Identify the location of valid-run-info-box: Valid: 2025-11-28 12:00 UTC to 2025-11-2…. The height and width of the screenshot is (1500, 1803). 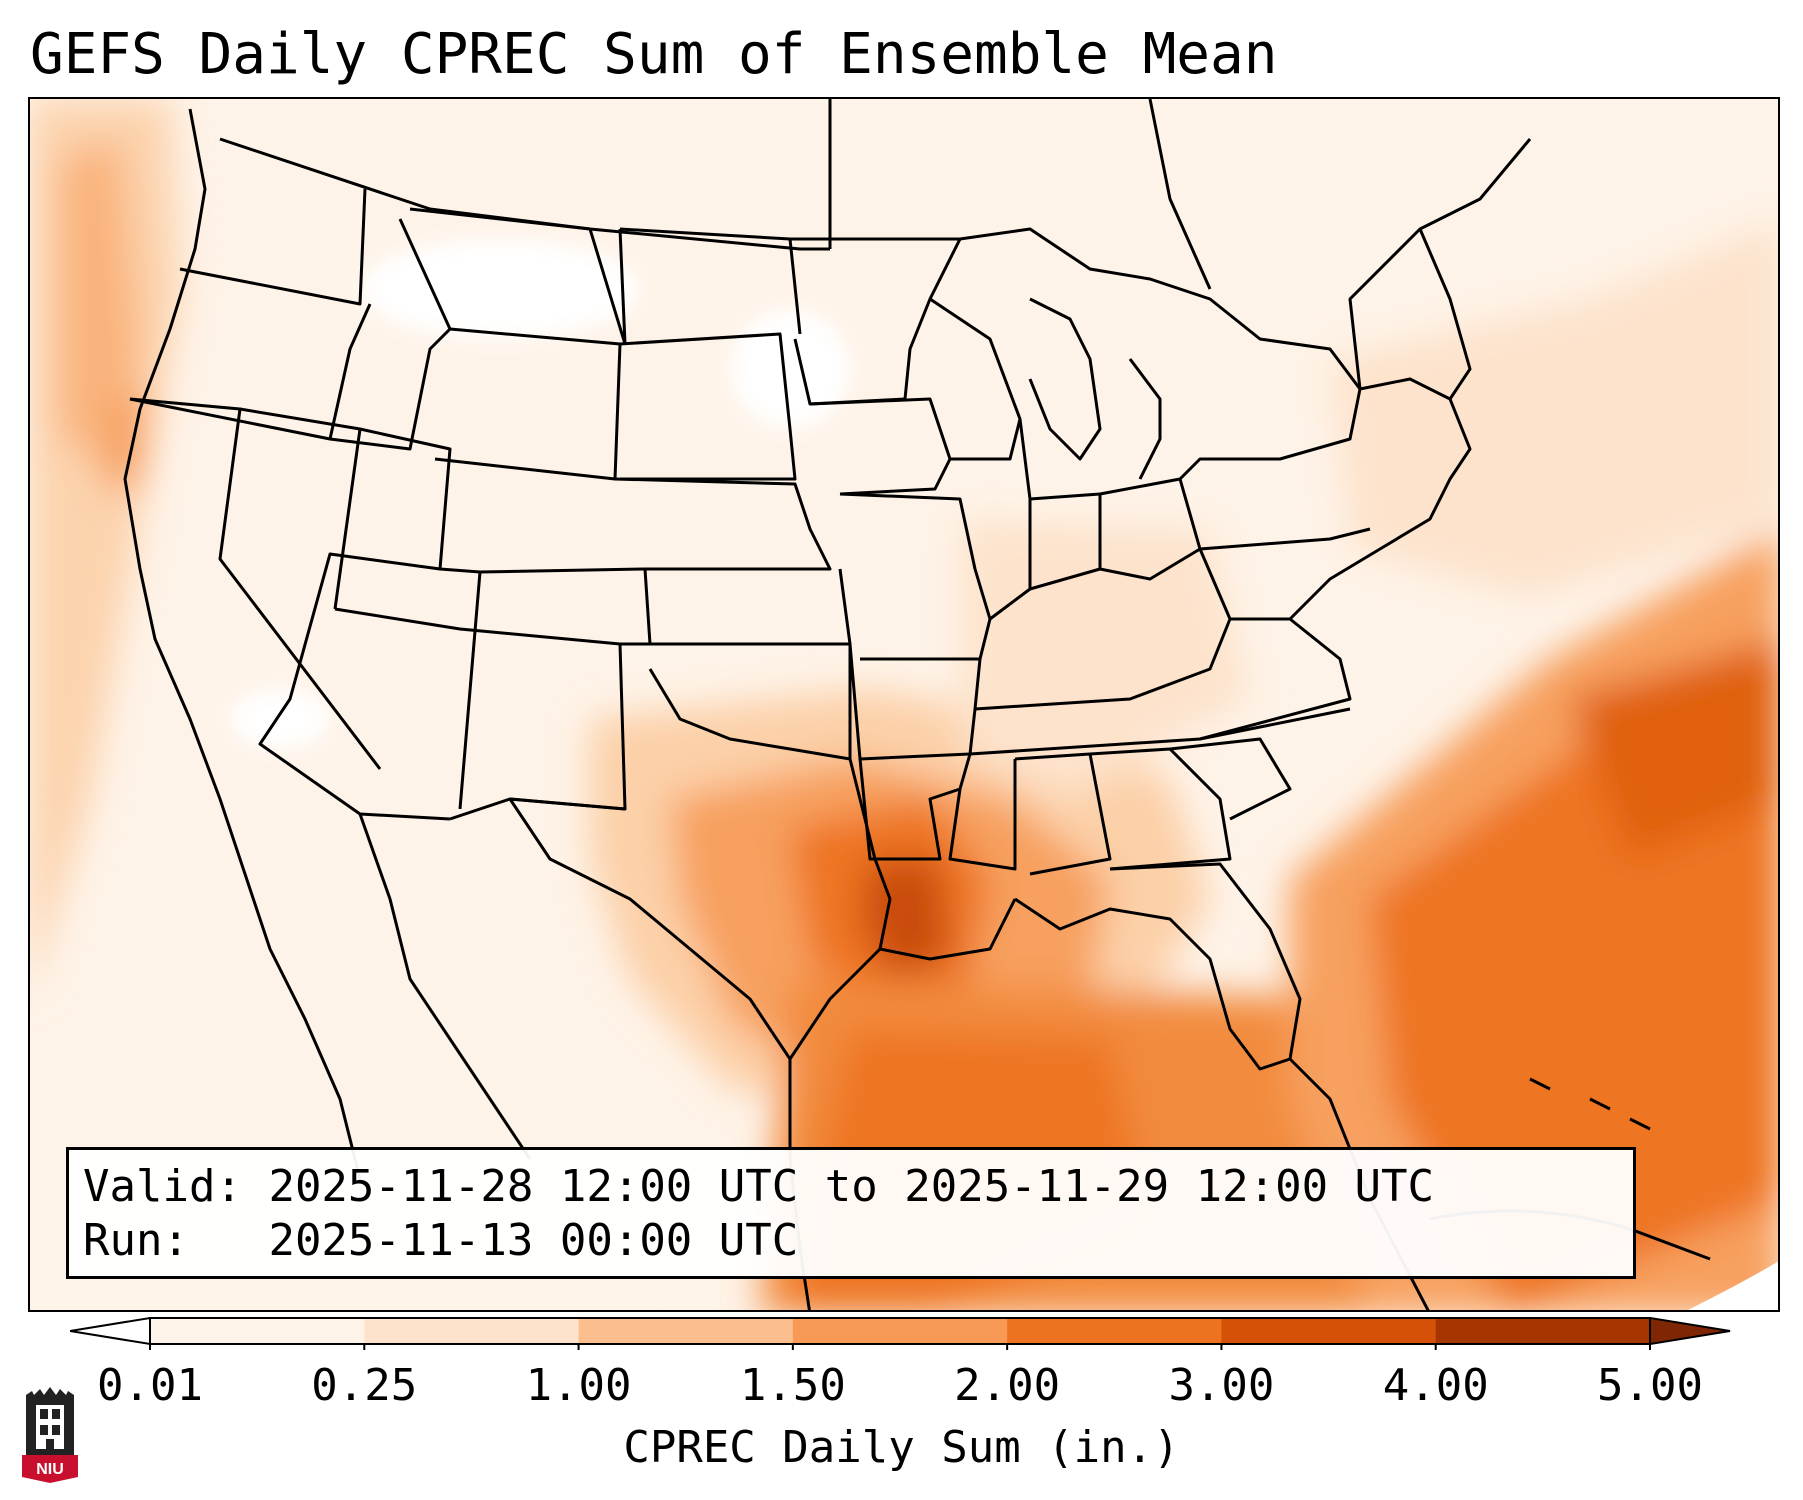
(851, 1213).